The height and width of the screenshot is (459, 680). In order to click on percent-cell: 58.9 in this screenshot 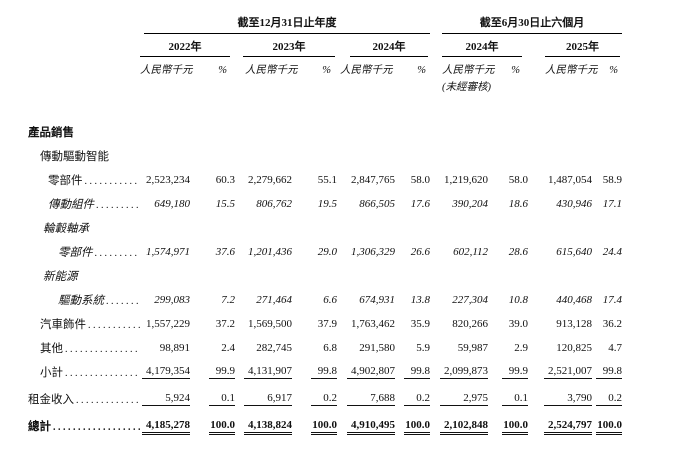, I will do `click(612, 180)`.